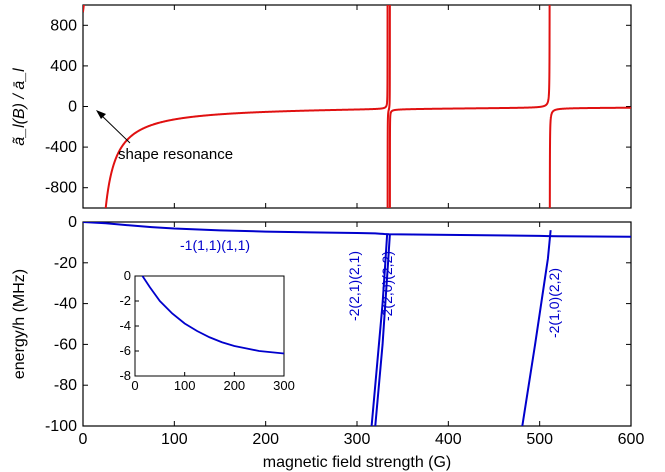 The image size is (665, 472). I want to click on inset-xtick-label: 300, so click(284, 385).